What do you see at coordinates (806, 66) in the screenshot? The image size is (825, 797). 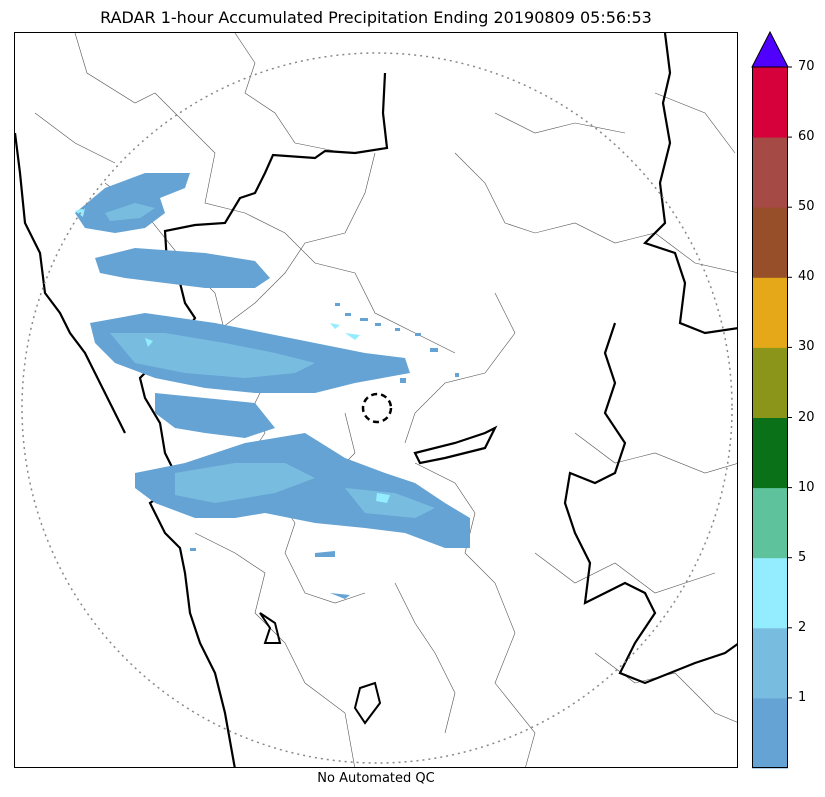 I see `colorbar-tick-label: 70` at bounding box center [806, 66].